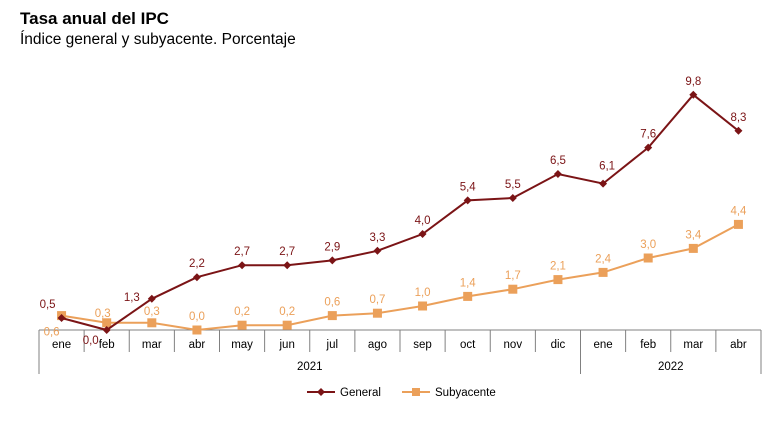  What do you see at coordinates (422, 345) in the screenshot?
I see `x-tick-label: sep` at bounding box center [422, 345].